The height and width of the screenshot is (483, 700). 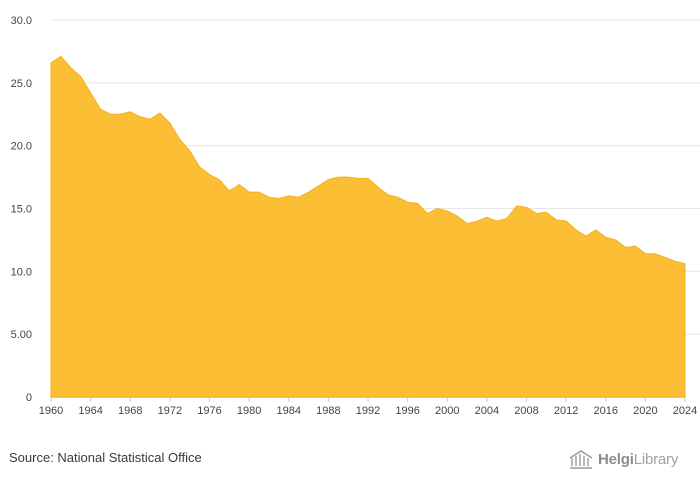 What do you see at coordinates (526, 411) in the screenshot?
I see `x-tick-label: 2008` at bounding box center [526, 411].